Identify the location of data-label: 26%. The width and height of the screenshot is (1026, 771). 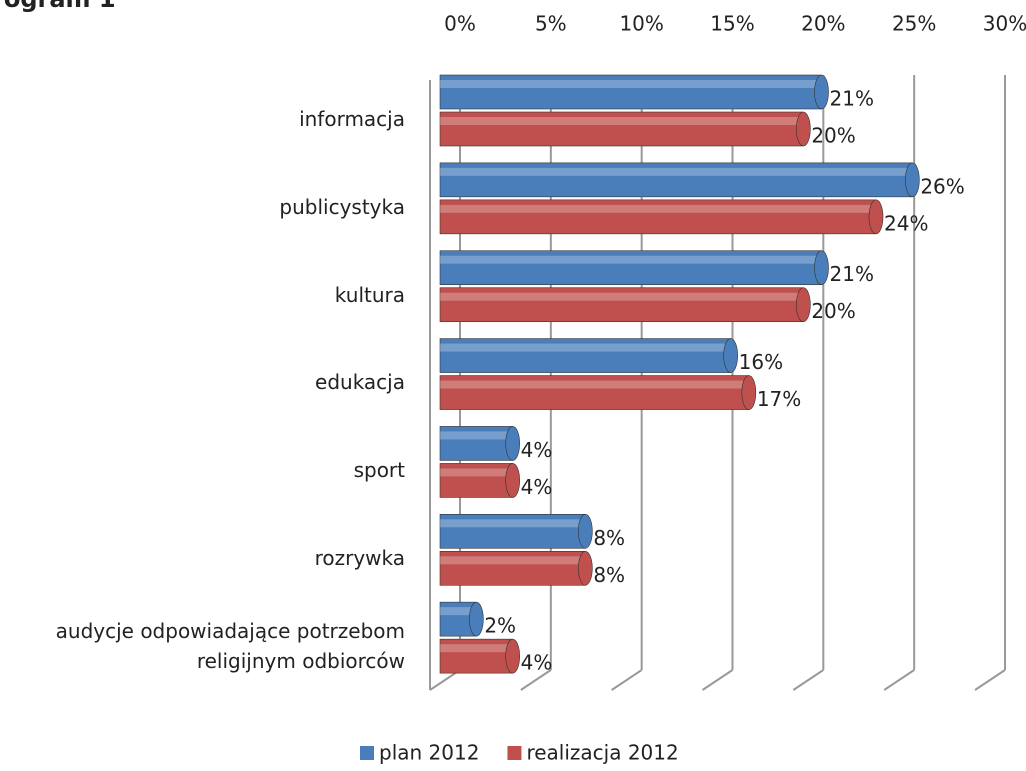
(942, 186).